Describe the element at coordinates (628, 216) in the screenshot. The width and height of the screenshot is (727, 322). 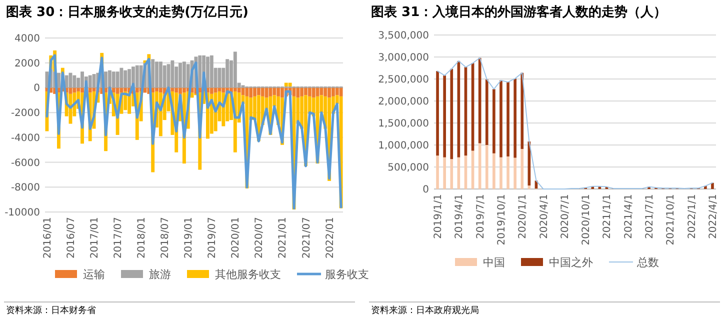
I see `x-tick-label: 2021/4/1` at that location.